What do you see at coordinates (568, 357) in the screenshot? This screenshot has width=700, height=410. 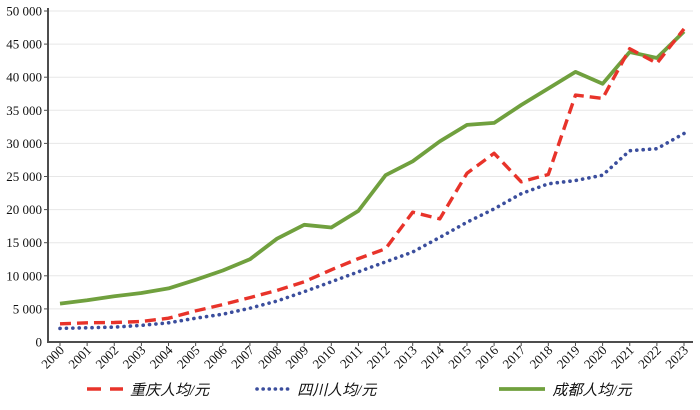 I see `x-tick-label: 2019` at bounding box center [568, 357].